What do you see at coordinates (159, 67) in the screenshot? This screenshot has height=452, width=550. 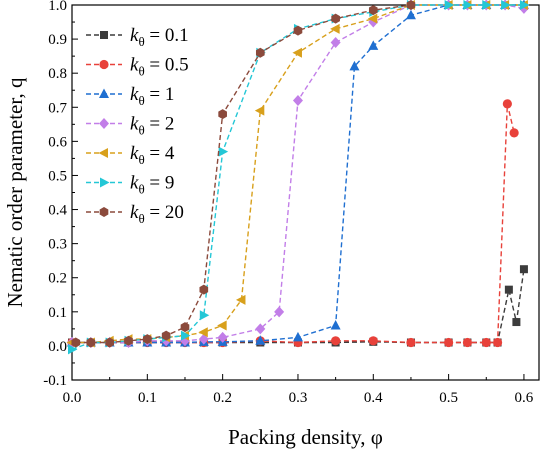 I see `legend-label: kθ = 0.5` at bounding box center [159, 67].